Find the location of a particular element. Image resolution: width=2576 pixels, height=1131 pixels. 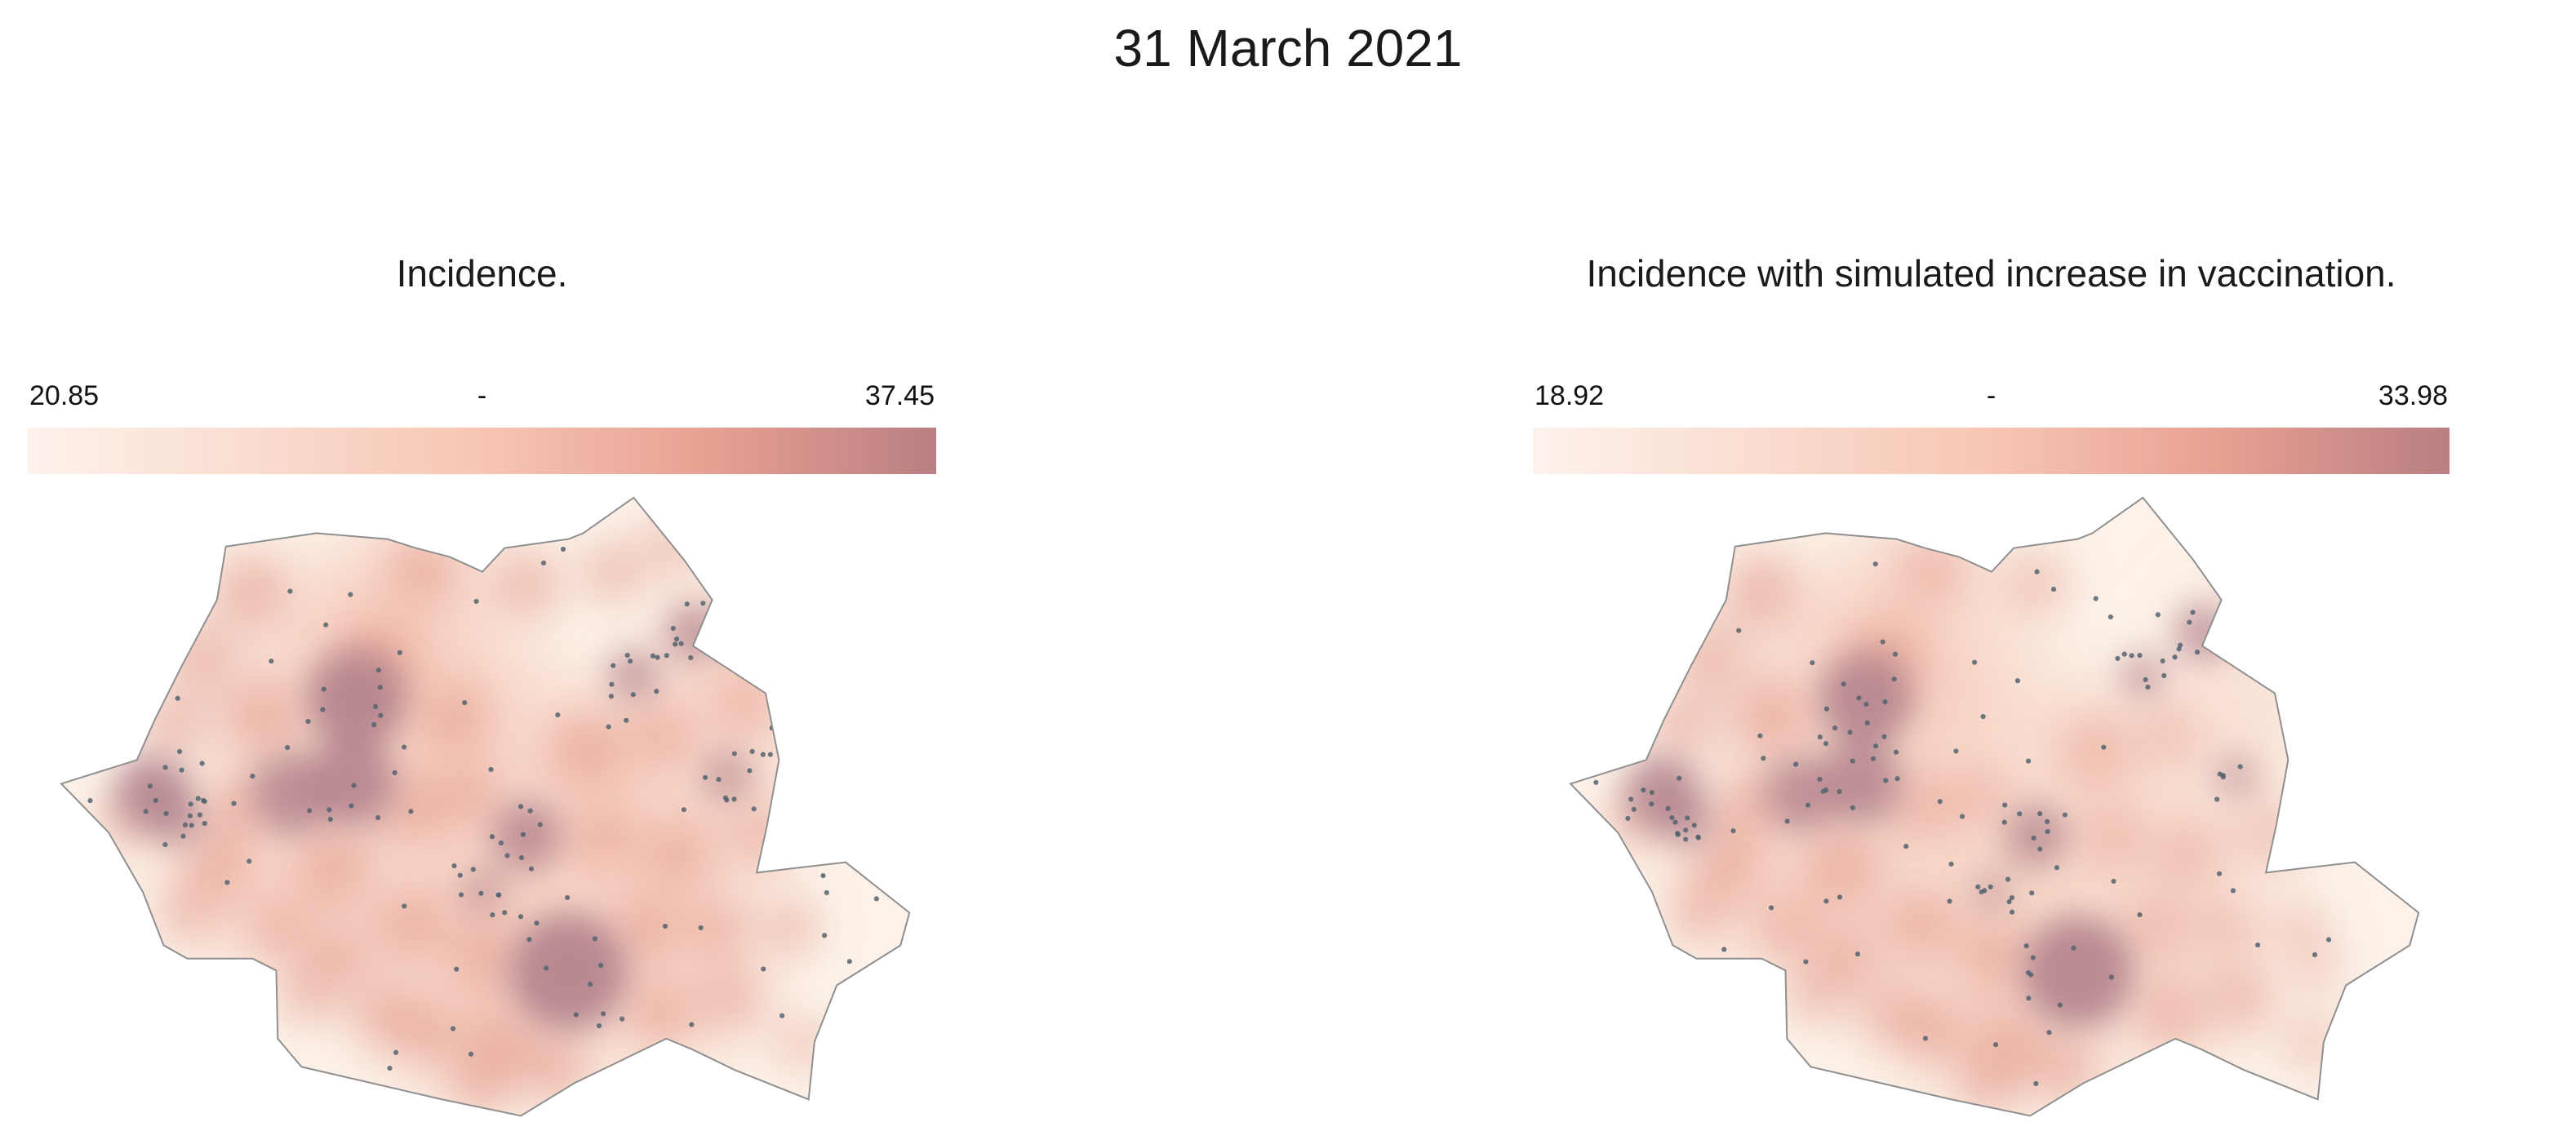

colorbar-min-label: 20.85 is located at coordinates (64, 395).